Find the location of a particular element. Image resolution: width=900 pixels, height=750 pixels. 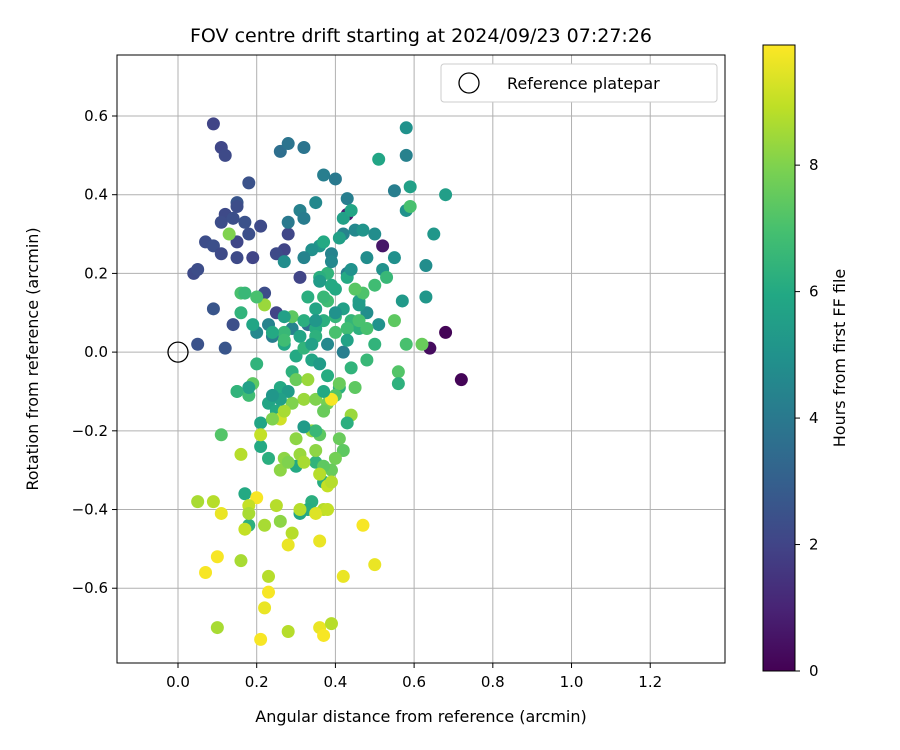

legend-box is located at coordinates (579, 83).